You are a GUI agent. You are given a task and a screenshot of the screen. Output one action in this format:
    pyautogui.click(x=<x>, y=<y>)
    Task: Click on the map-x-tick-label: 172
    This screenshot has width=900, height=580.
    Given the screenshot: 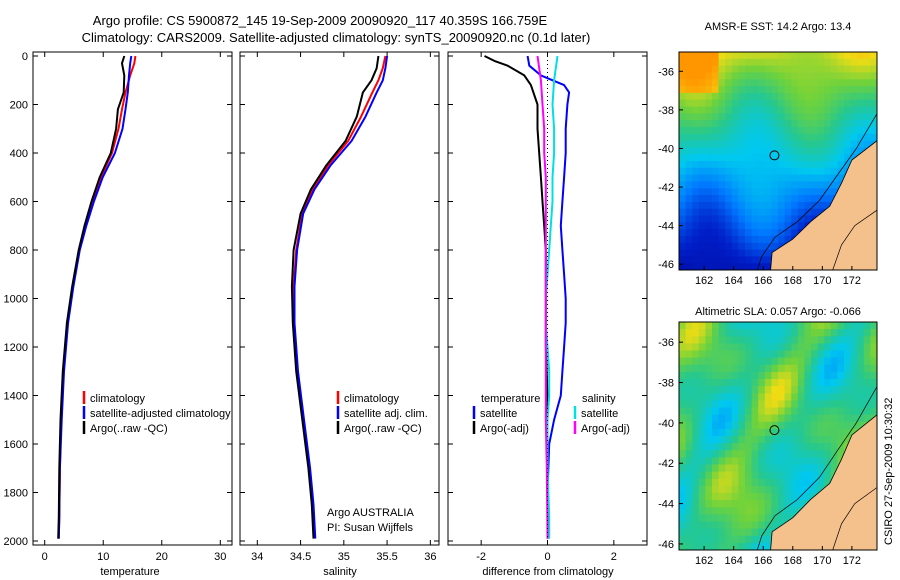 What is the action you would take?
    pyautogui.click(x=852, y=281)
    